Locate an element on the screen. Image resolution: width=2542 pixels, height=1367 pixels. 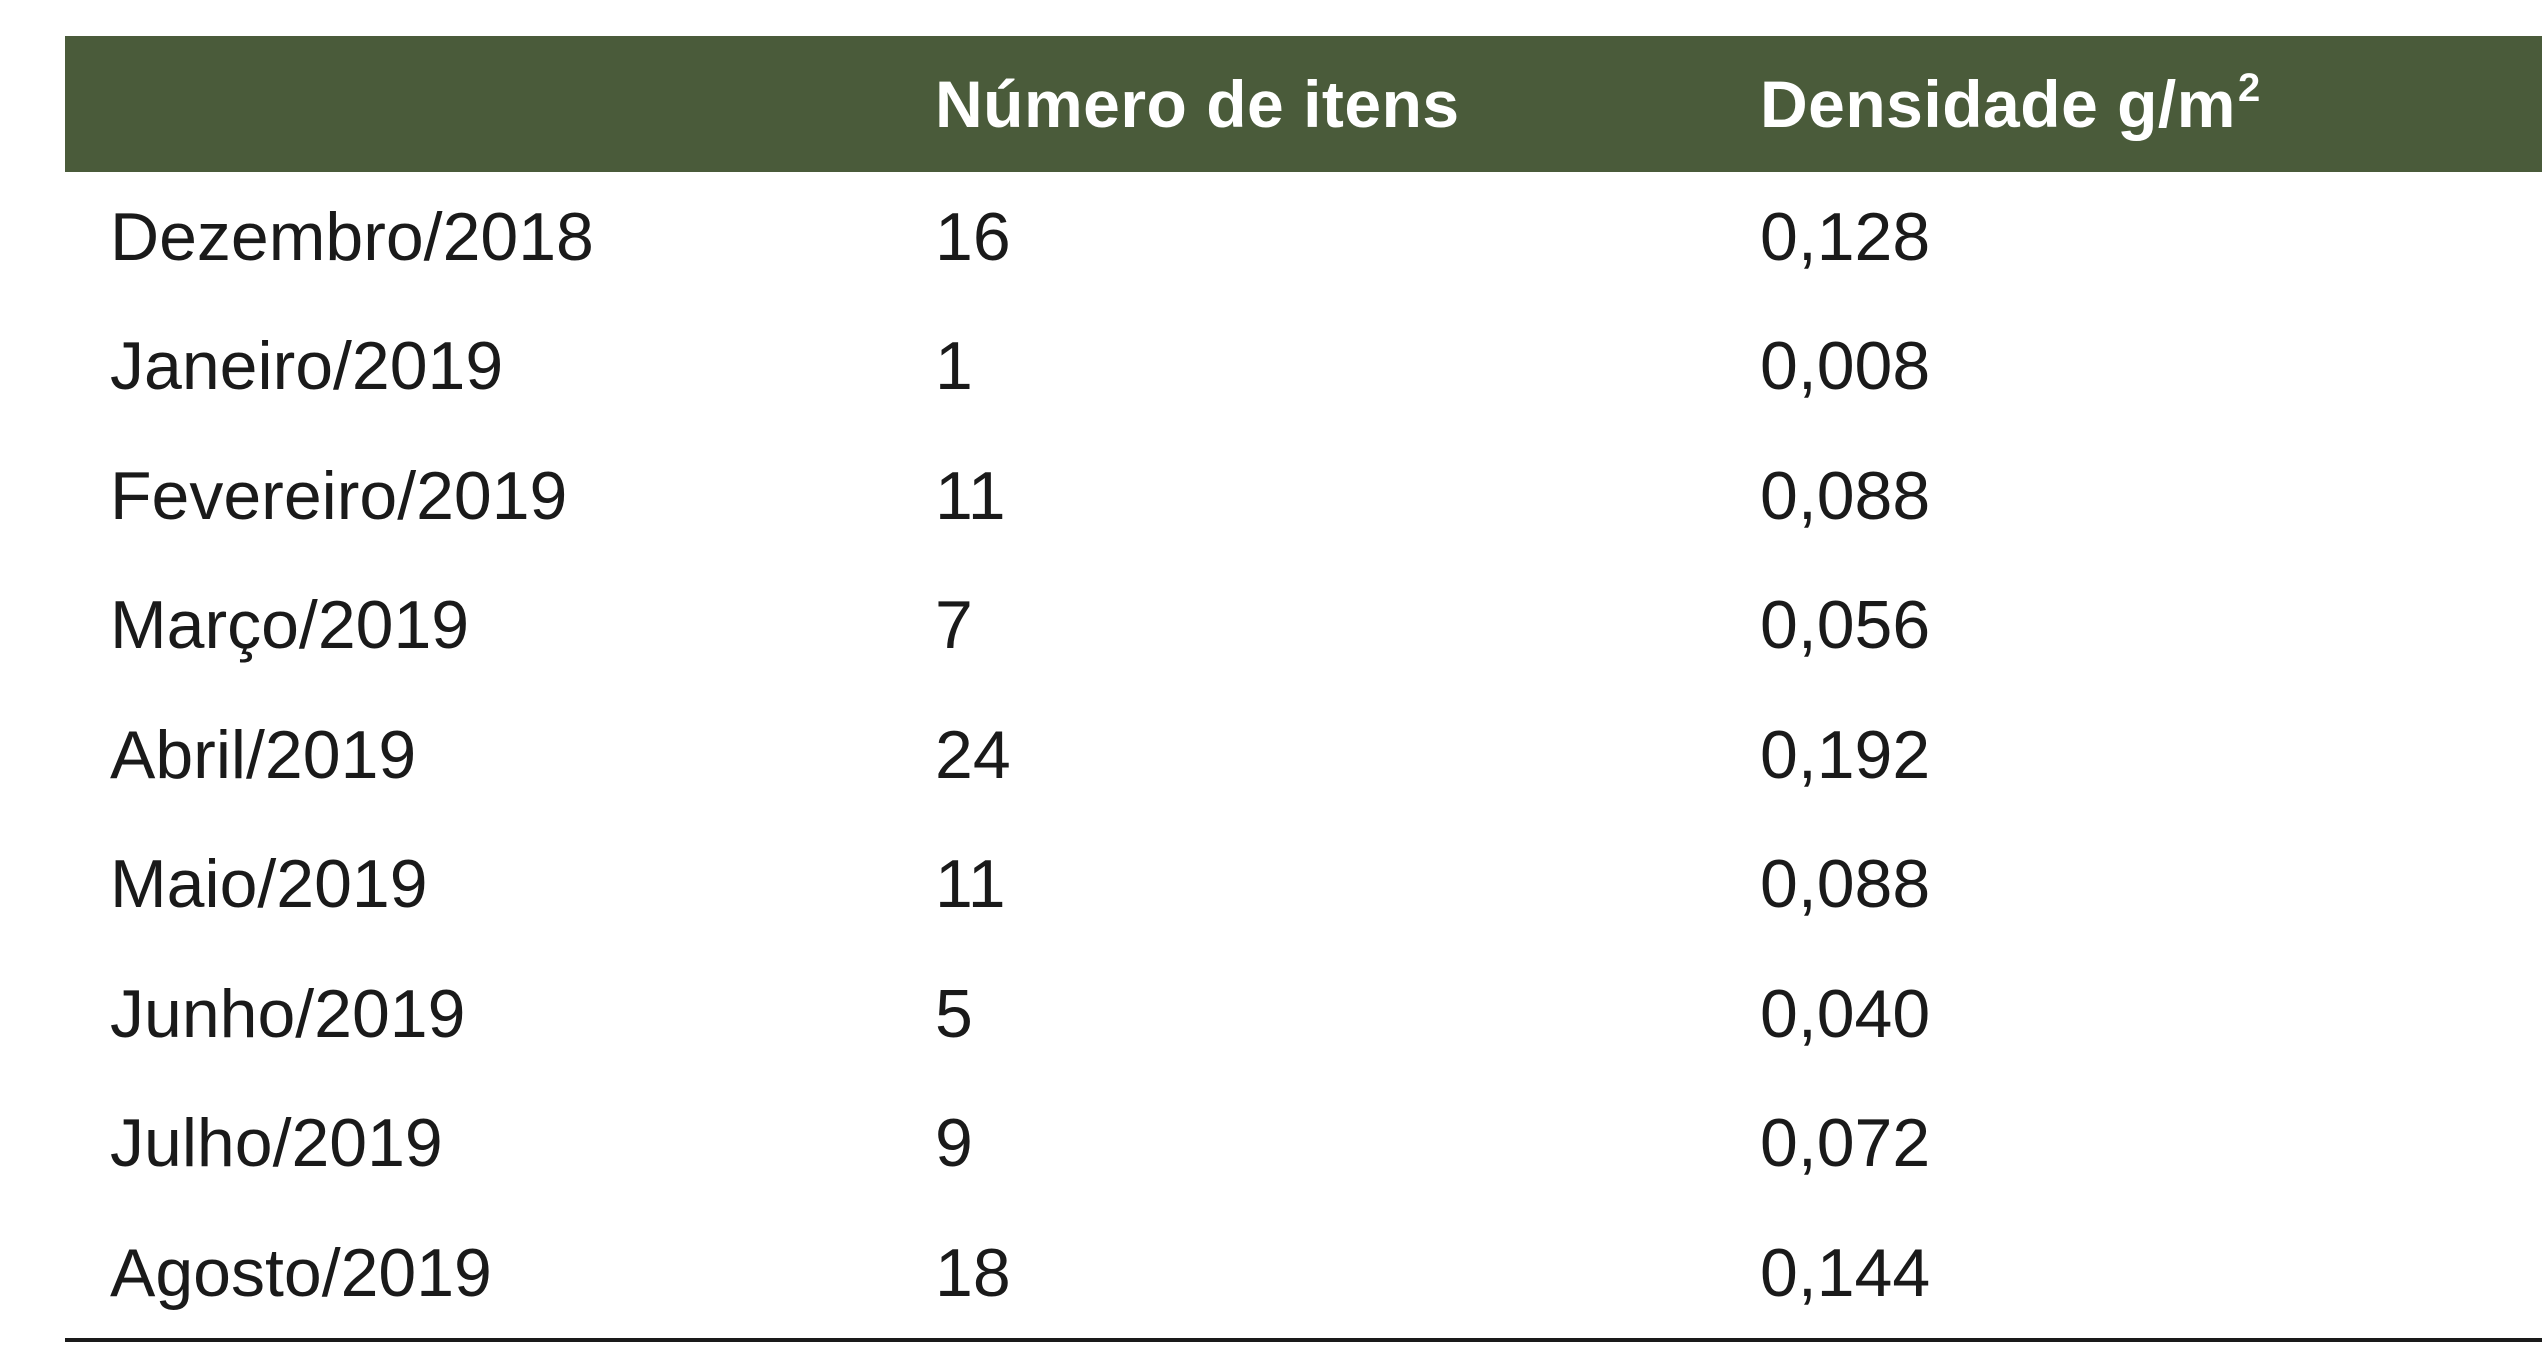
density-cell: 0,008 is located at coordinates (1845, 366).